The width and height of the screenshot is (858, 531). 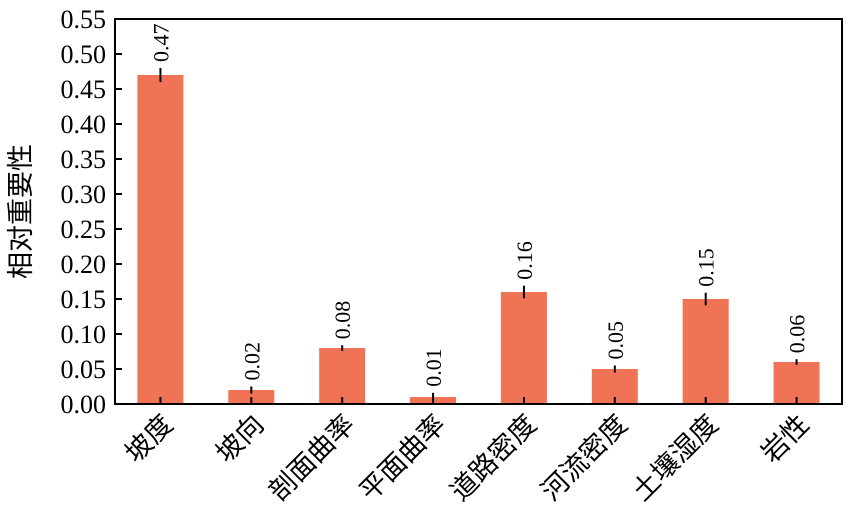 I want to click on x-category-label: 土壤湿度, so click(x=675, y=458).